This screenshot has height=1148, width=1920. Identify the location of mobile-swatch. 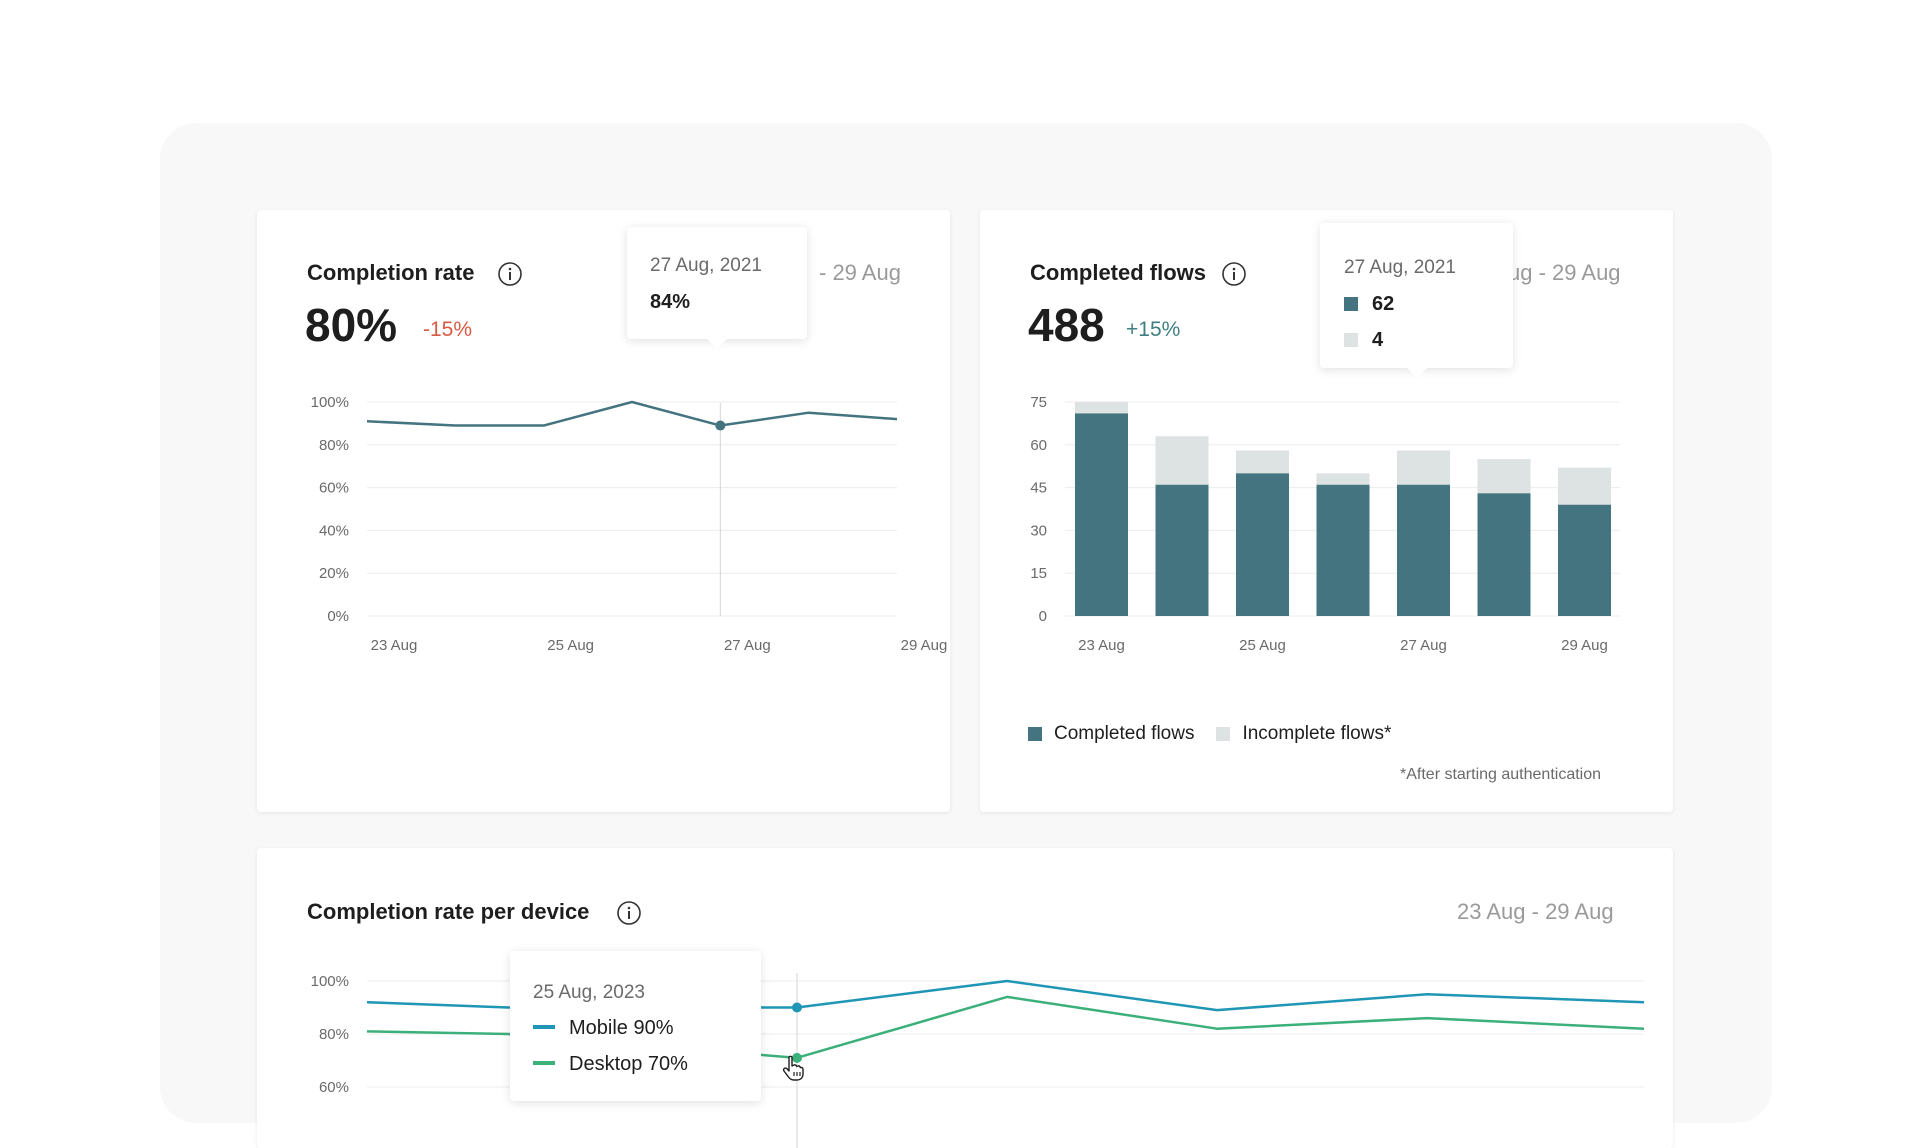
(544, 1027).